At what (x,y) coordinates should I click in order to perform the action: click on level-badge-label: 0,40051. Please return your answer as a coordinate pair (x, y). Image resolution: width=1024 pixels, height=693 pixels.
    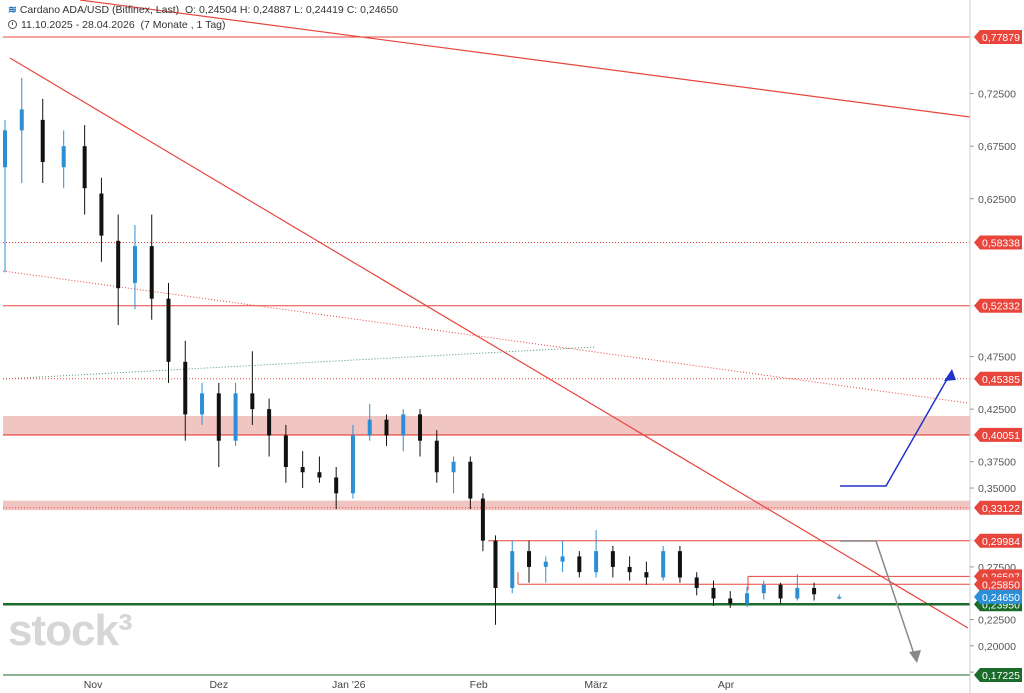
    Looking at the image, I should click on (1001, 436).